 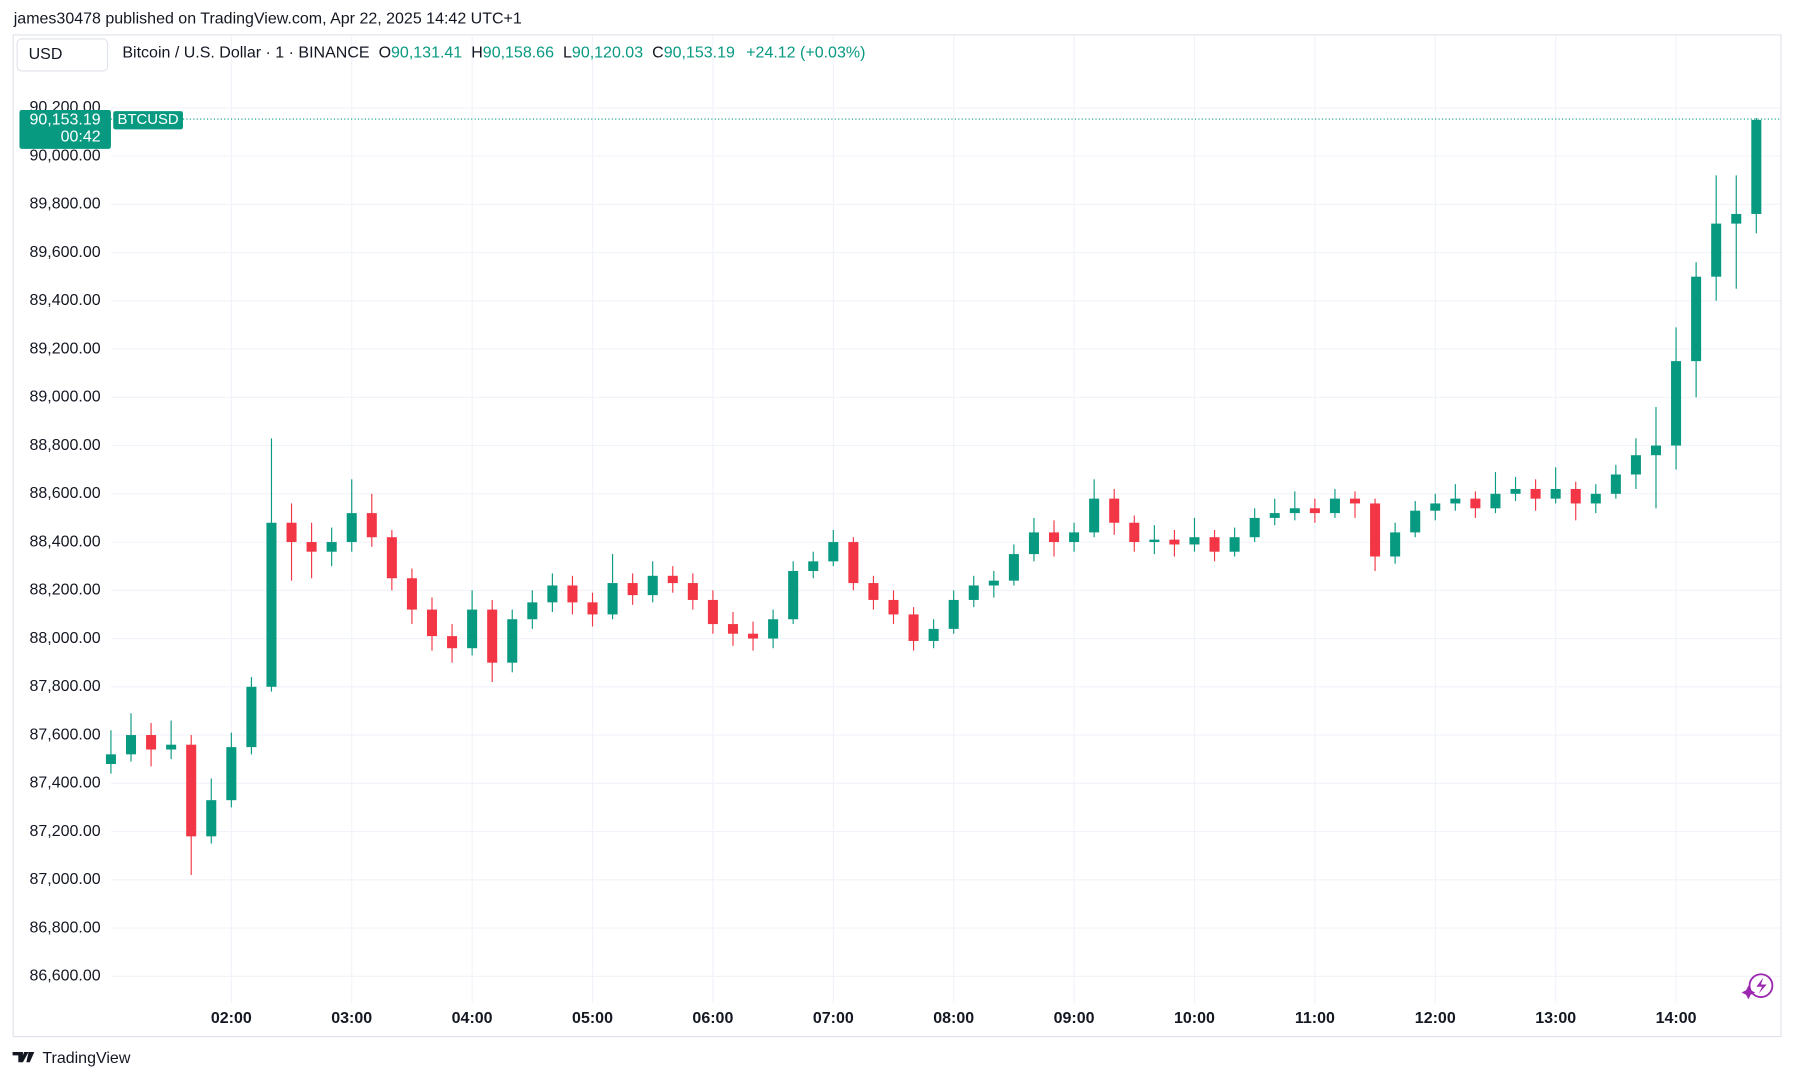 I want to click on icon-ring, so click(x=1761, y=986).